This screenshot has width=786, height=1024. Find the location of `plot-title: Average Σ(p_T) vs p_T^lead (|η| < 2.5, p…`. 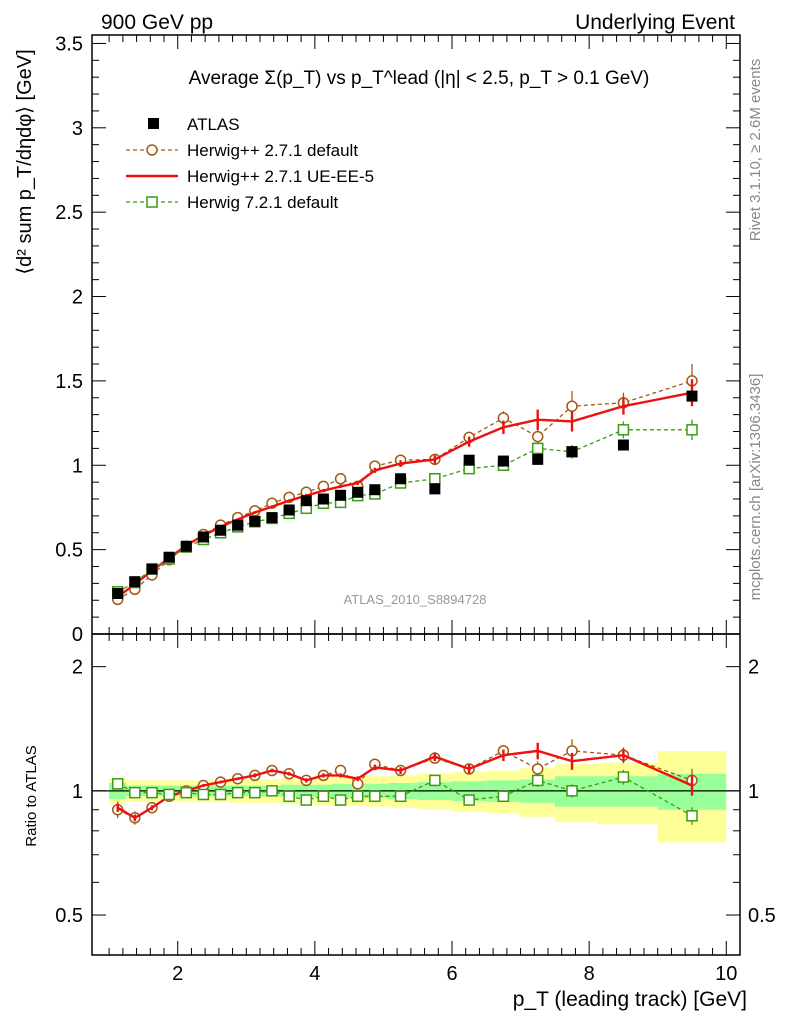

plot-title: Average Σ(p_T) vs p_T^lead (|η| < 2.5, p… is located at coordinates (419, 78).